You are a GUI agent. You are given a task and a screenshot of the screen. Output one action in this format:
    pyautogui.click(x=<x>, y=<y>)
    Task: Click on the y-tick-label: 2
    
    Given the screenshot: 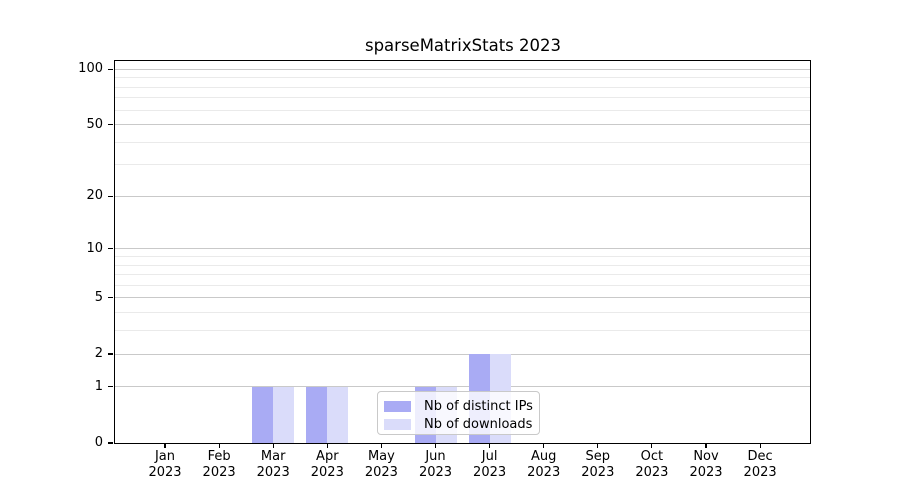 What is the action you would take?
    pyautogui.click(x=98, y=354)
    